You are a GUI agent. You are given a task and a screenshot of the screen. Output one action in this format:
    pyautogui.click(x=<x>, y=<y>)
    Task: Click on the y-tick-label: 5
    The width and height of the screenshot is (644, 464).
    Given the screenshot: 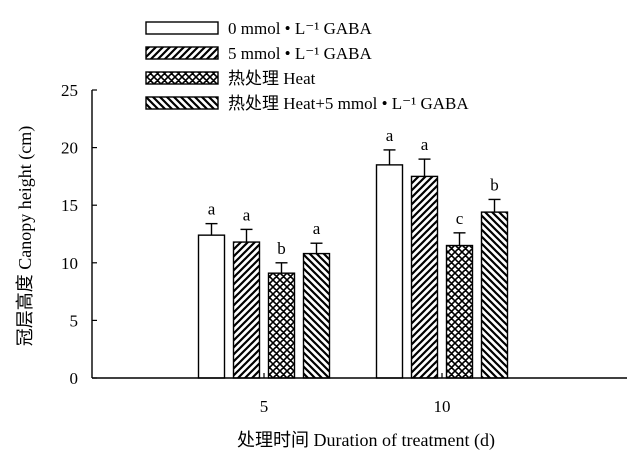 What is the action you would take?
    pyautogui.click(x=74, y=320)
    